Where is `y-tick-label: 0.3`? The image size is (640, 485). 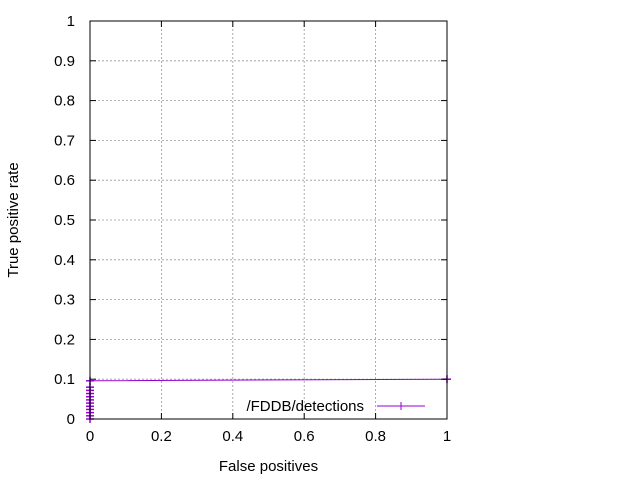
y-tick-label: 0.3 is located at coordinates (64, 300).